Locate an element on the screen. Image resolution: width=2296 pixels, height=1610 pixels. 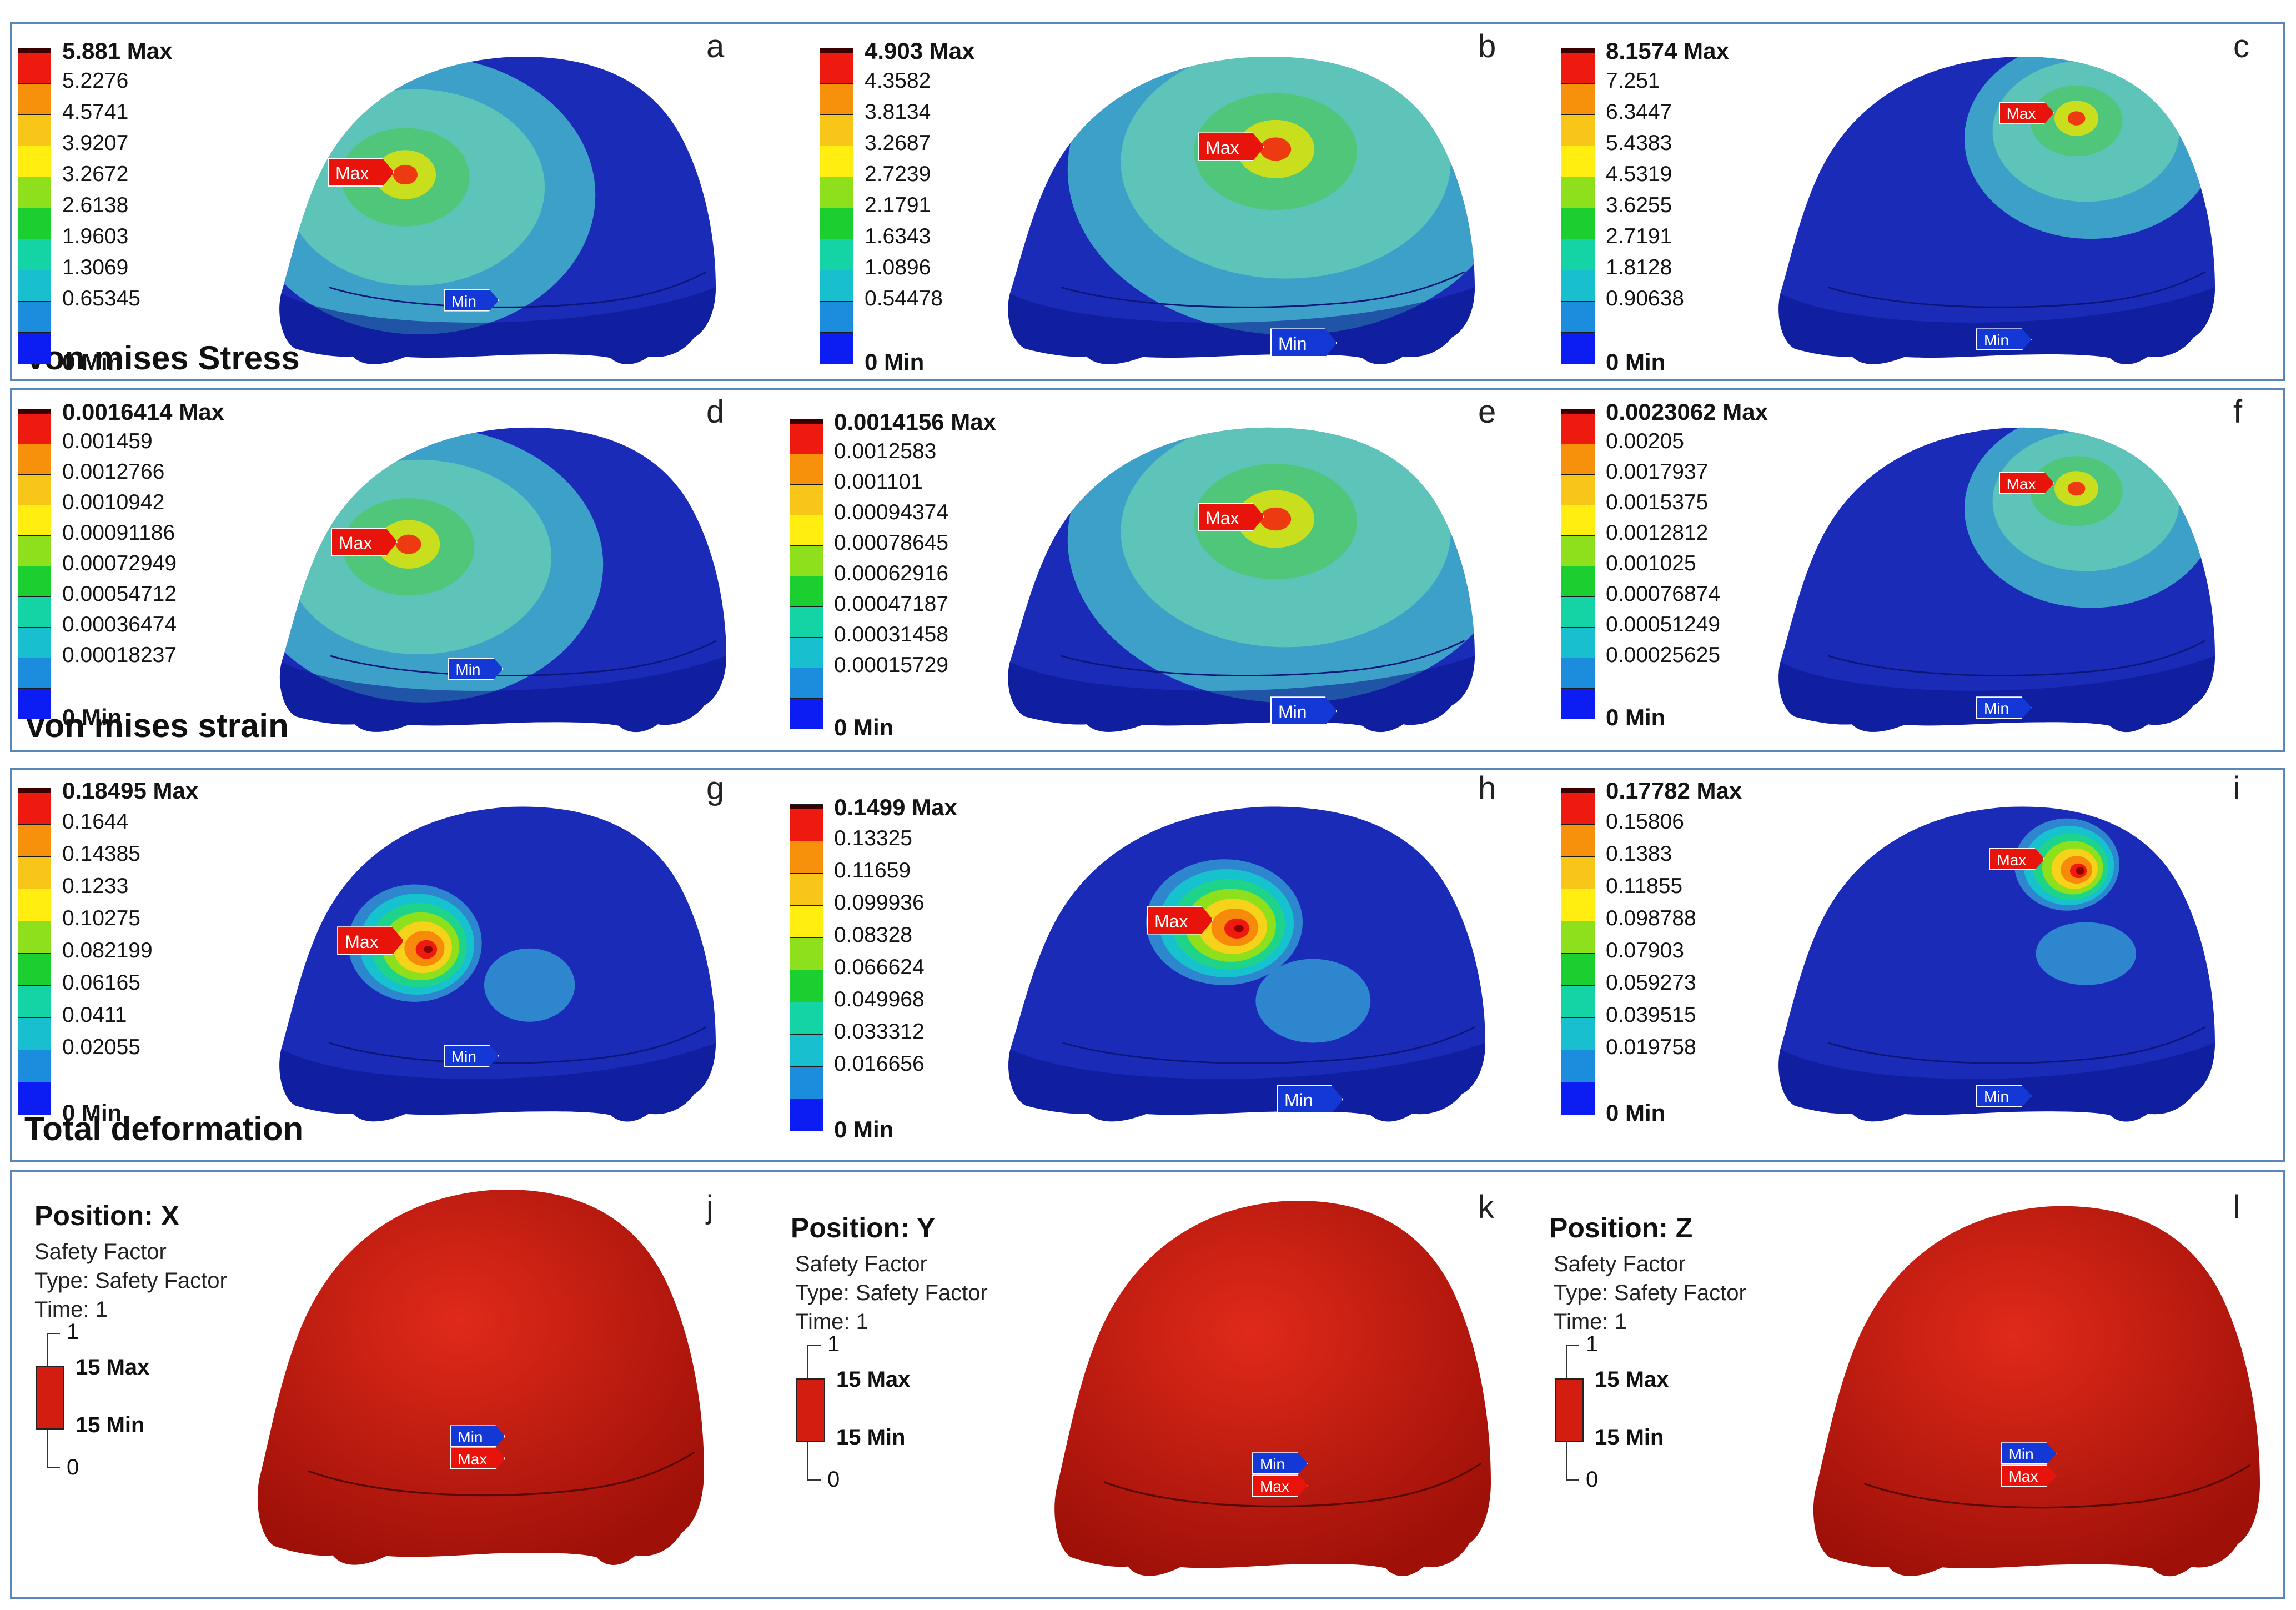
scale-max-label: 0.0016414 Max is located at coordinates (143, 412).